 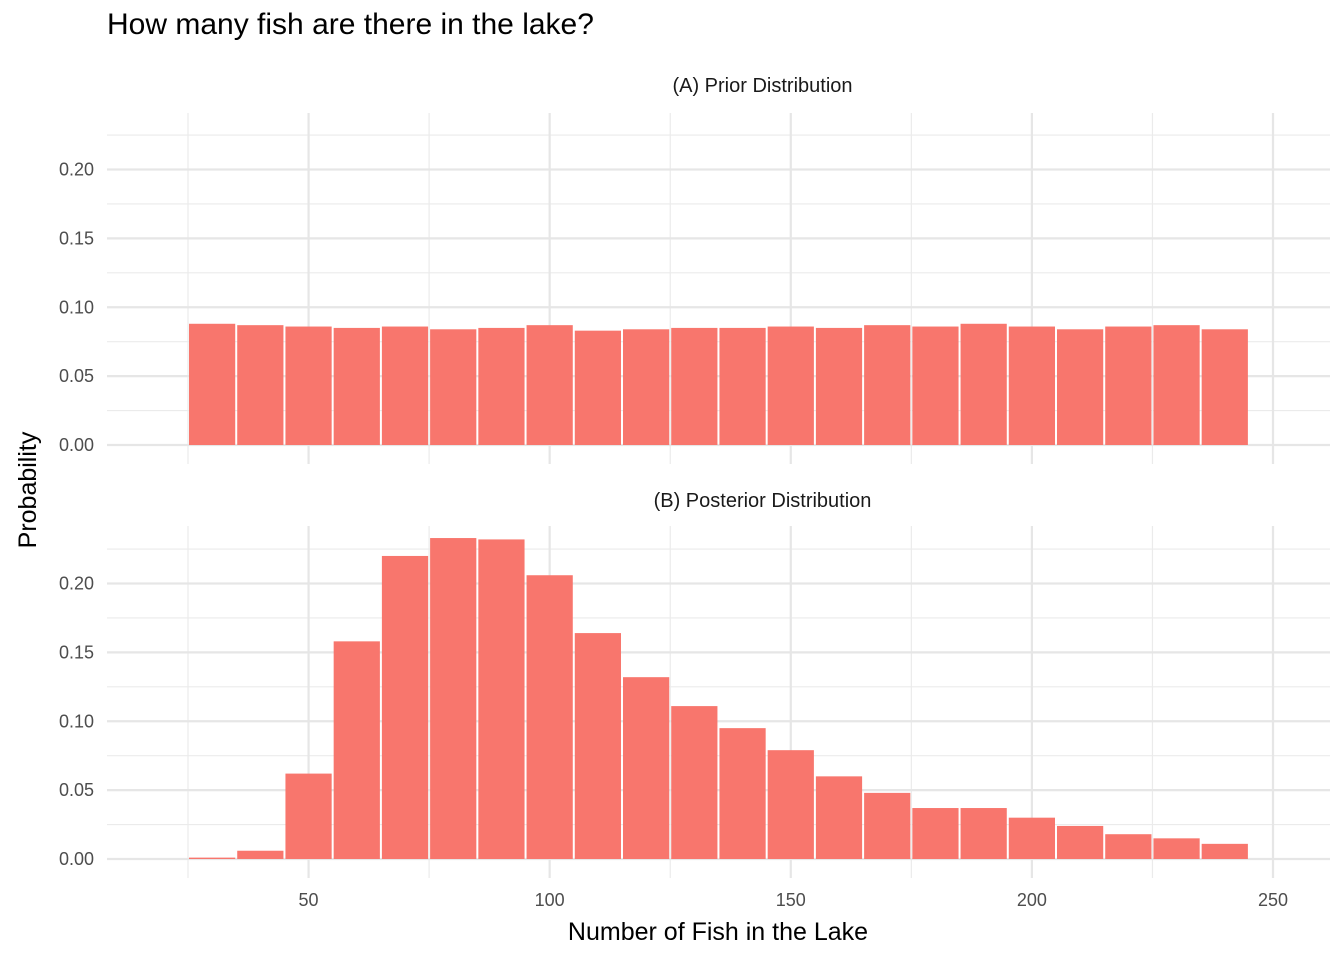 What do you see at coordinates (718, 932) in the screenshot?
I see `x-axis-title: Number of Fish in the Lake` at bounding box center [718, 932].